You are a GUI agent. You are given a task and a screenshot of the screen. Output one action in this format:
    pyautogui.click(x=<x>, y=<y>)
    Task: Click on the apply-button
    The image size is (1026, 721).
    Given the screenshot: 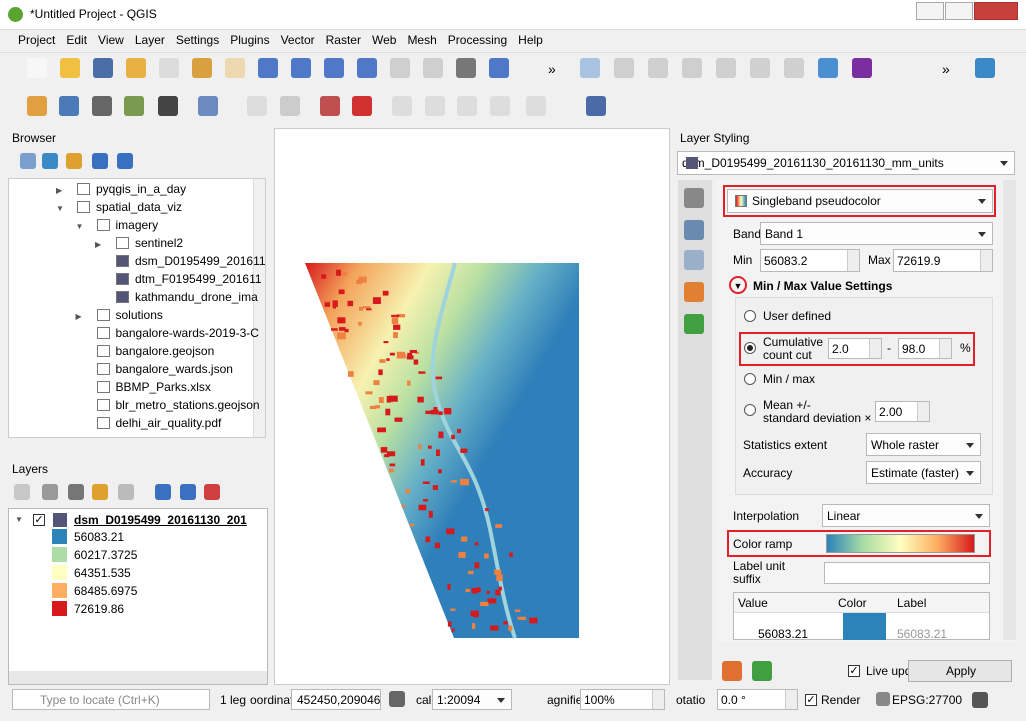 What is the action you would take?
    pyautogui.click(x=960, y=671)
    